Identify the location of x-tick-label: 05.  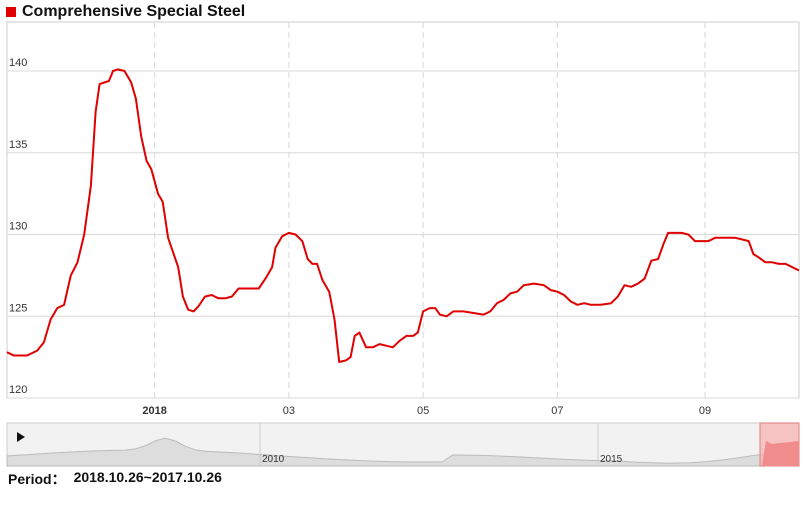
(423, 411).